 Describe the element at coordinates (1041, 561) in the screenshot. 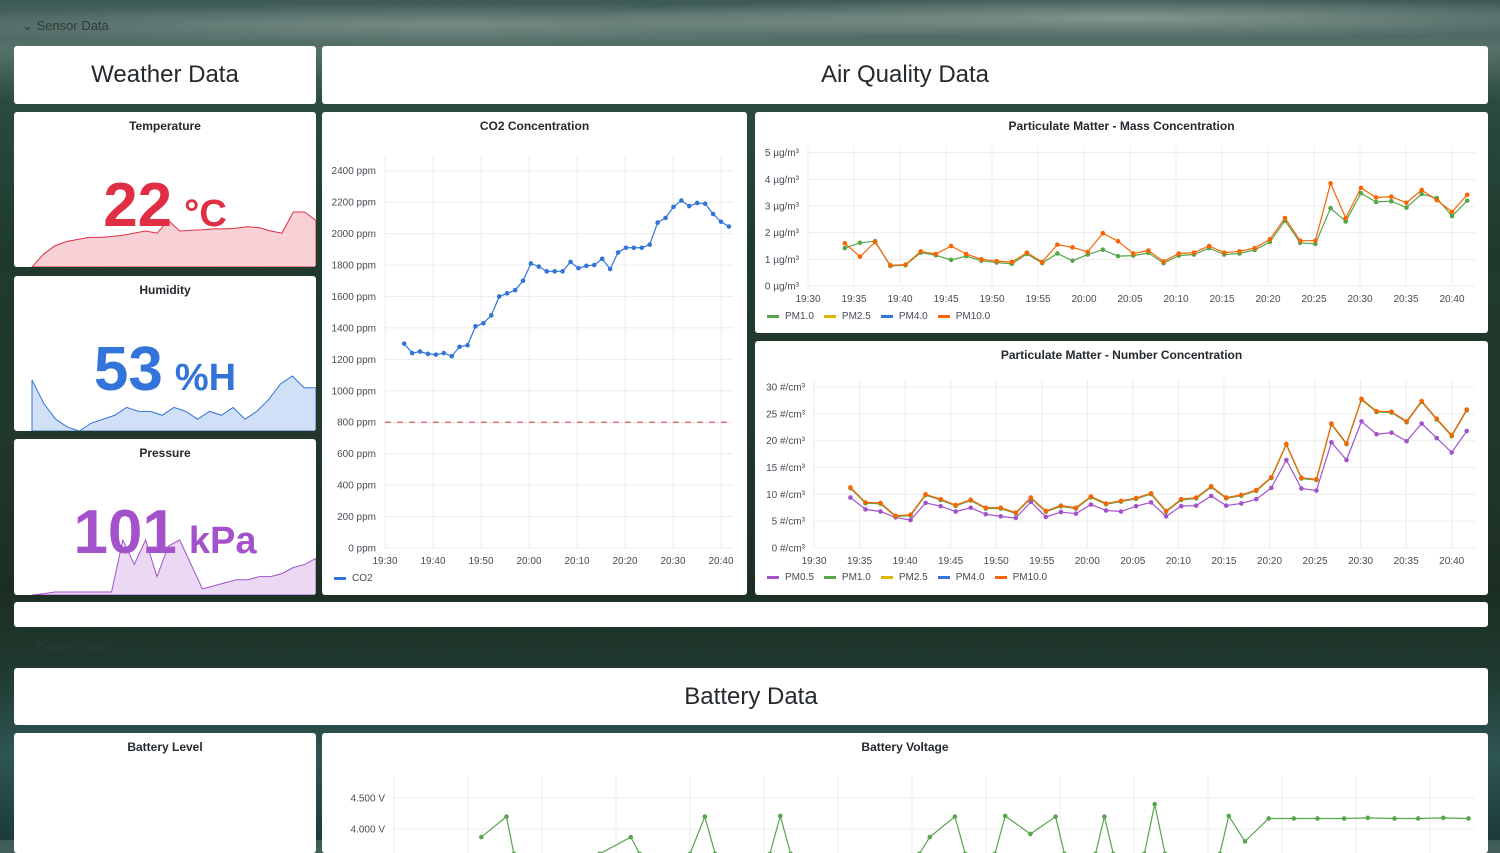

I see `x-tick-label: 19:55` at that location.